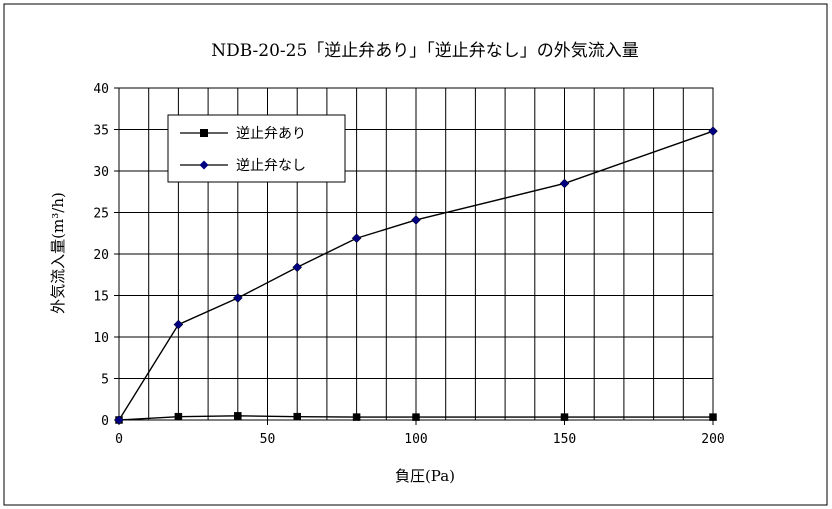 This screenshot has width=832, height=509. Describe the element at coordinates (415, 439) in the screenshot. I see `x-tick-label: 100` at that location.